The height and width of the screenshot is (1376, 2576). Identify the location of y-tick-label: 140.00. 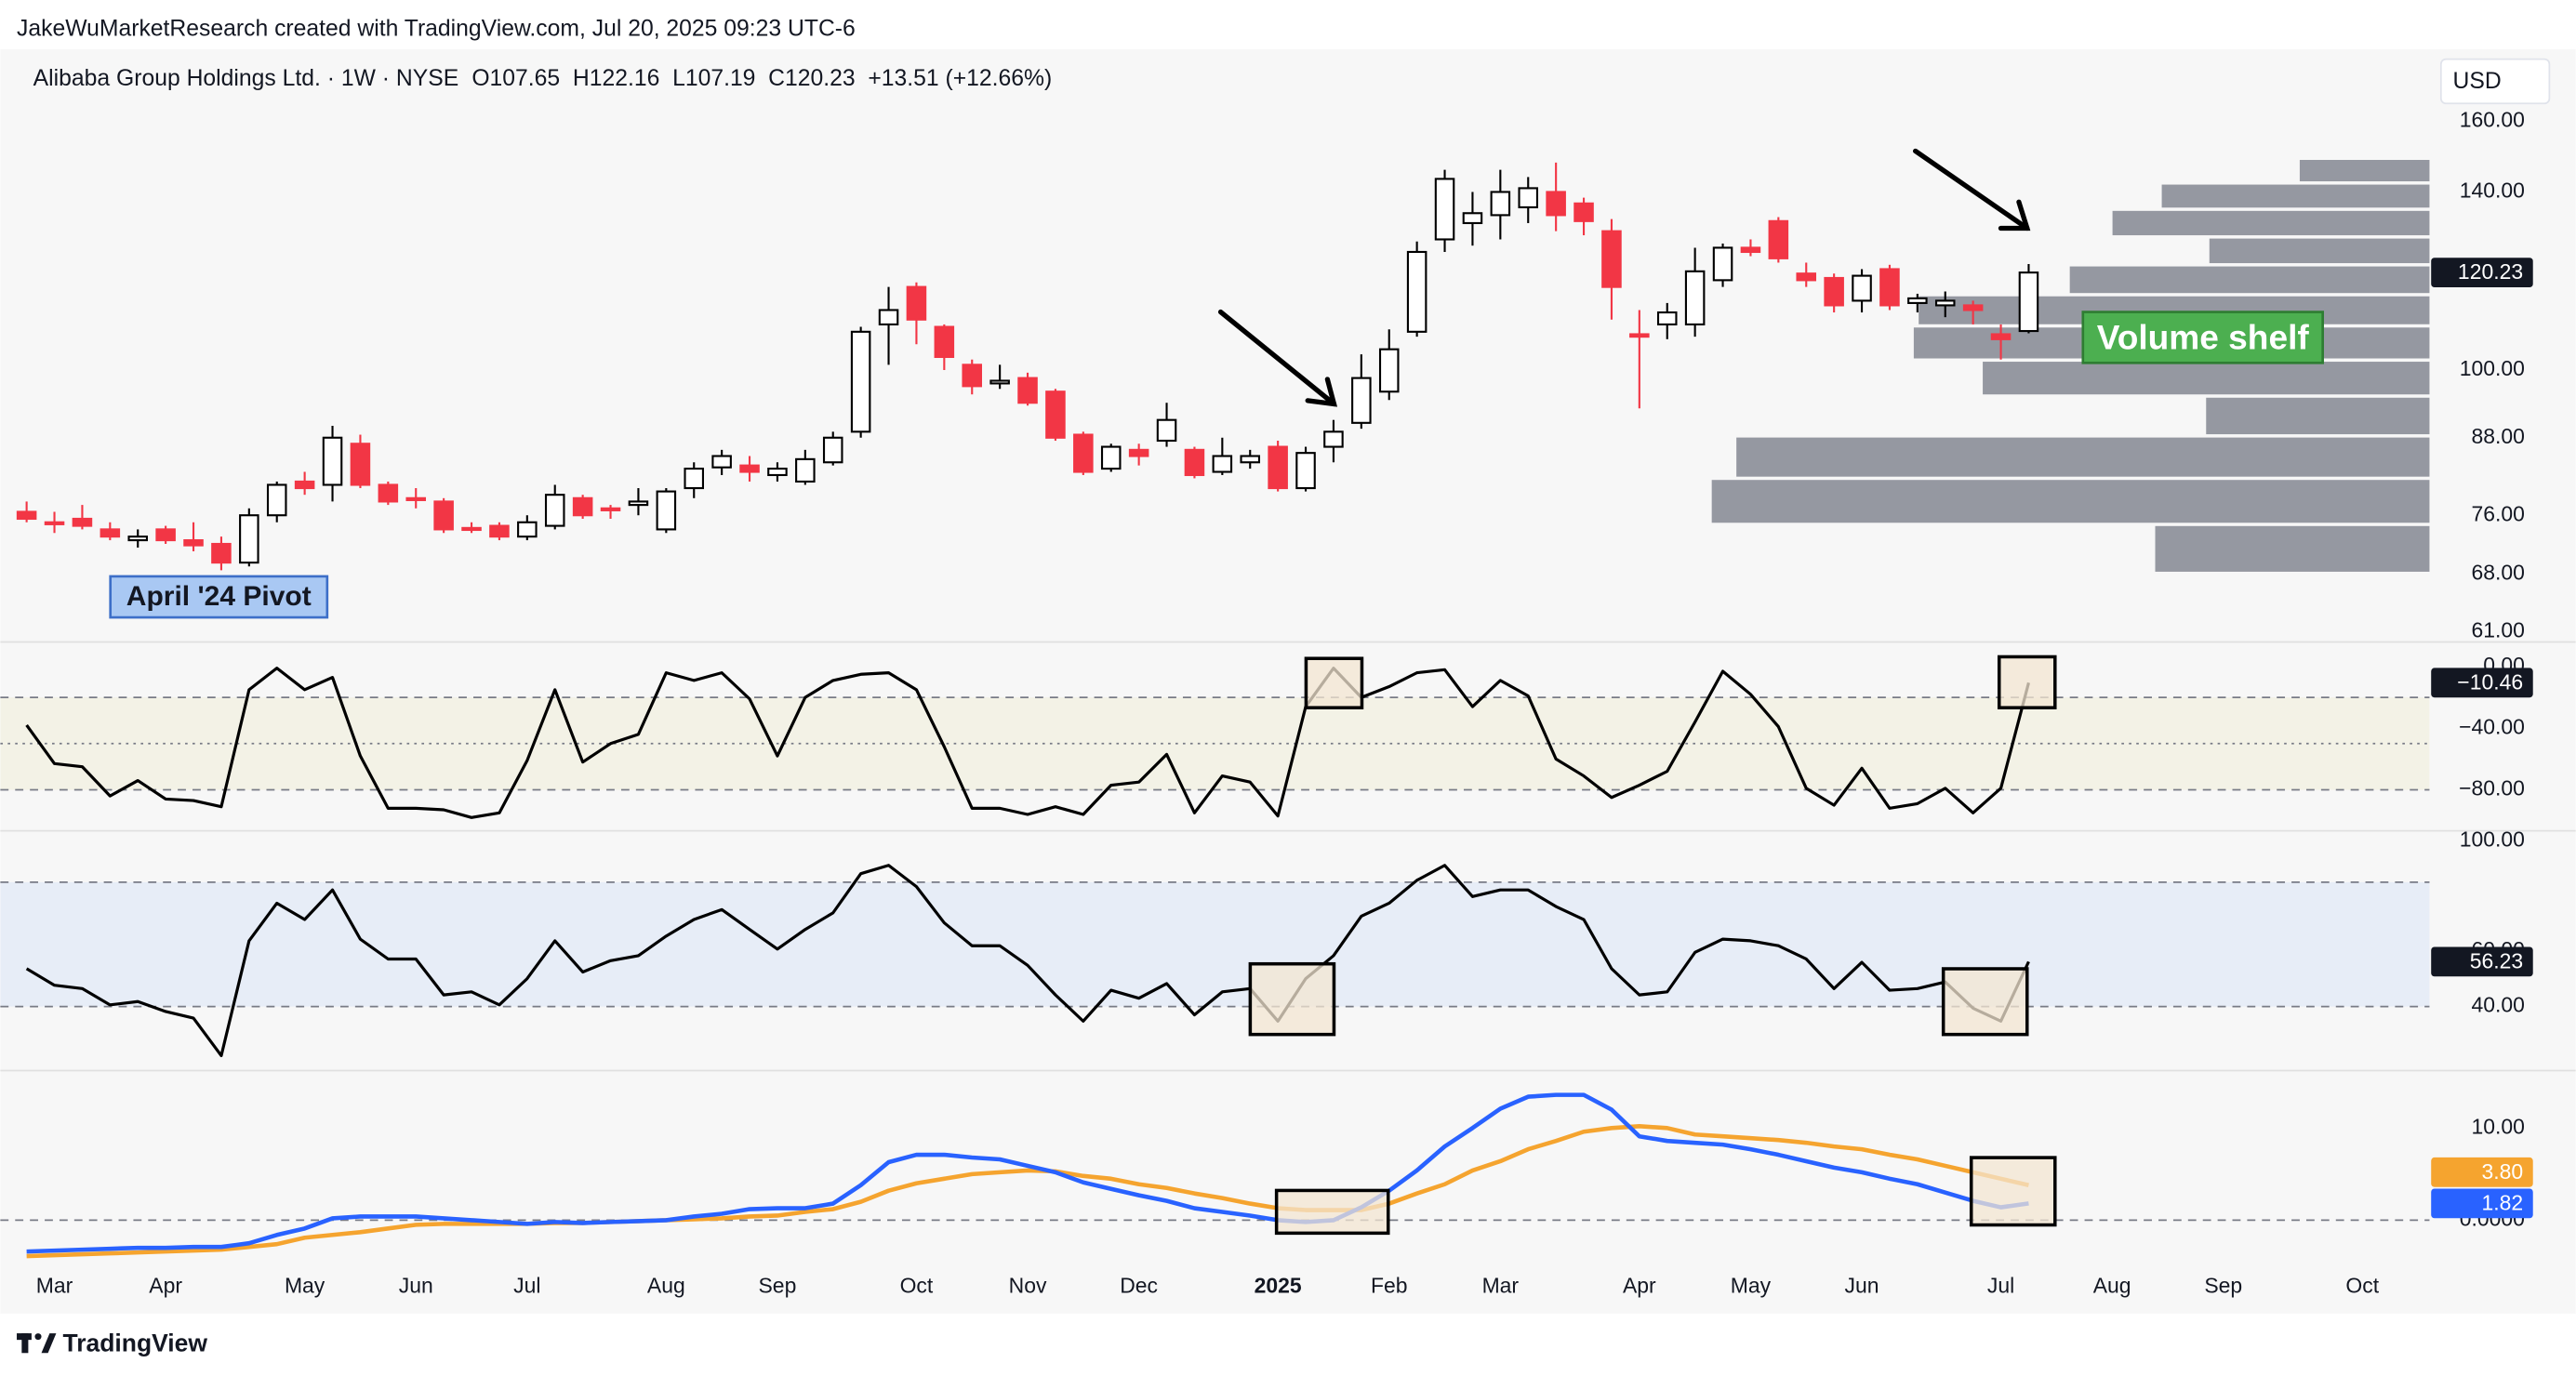
(2492, 191).